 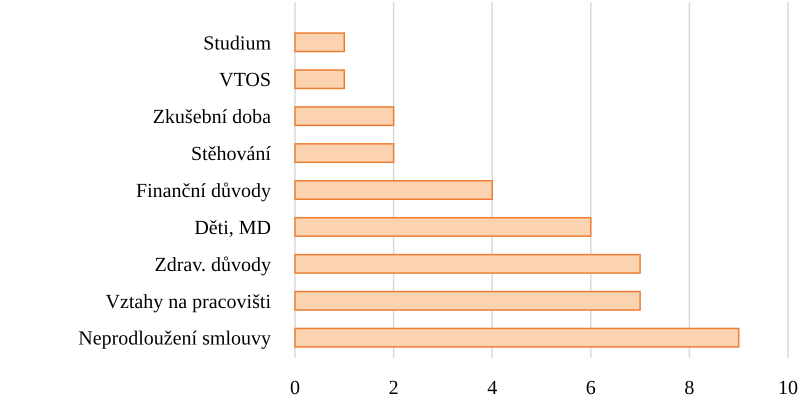 What do you see at coordinates (591, 388) in the screenshot?
I see `x-tick-label: 6` at bounding box center [591, 388].